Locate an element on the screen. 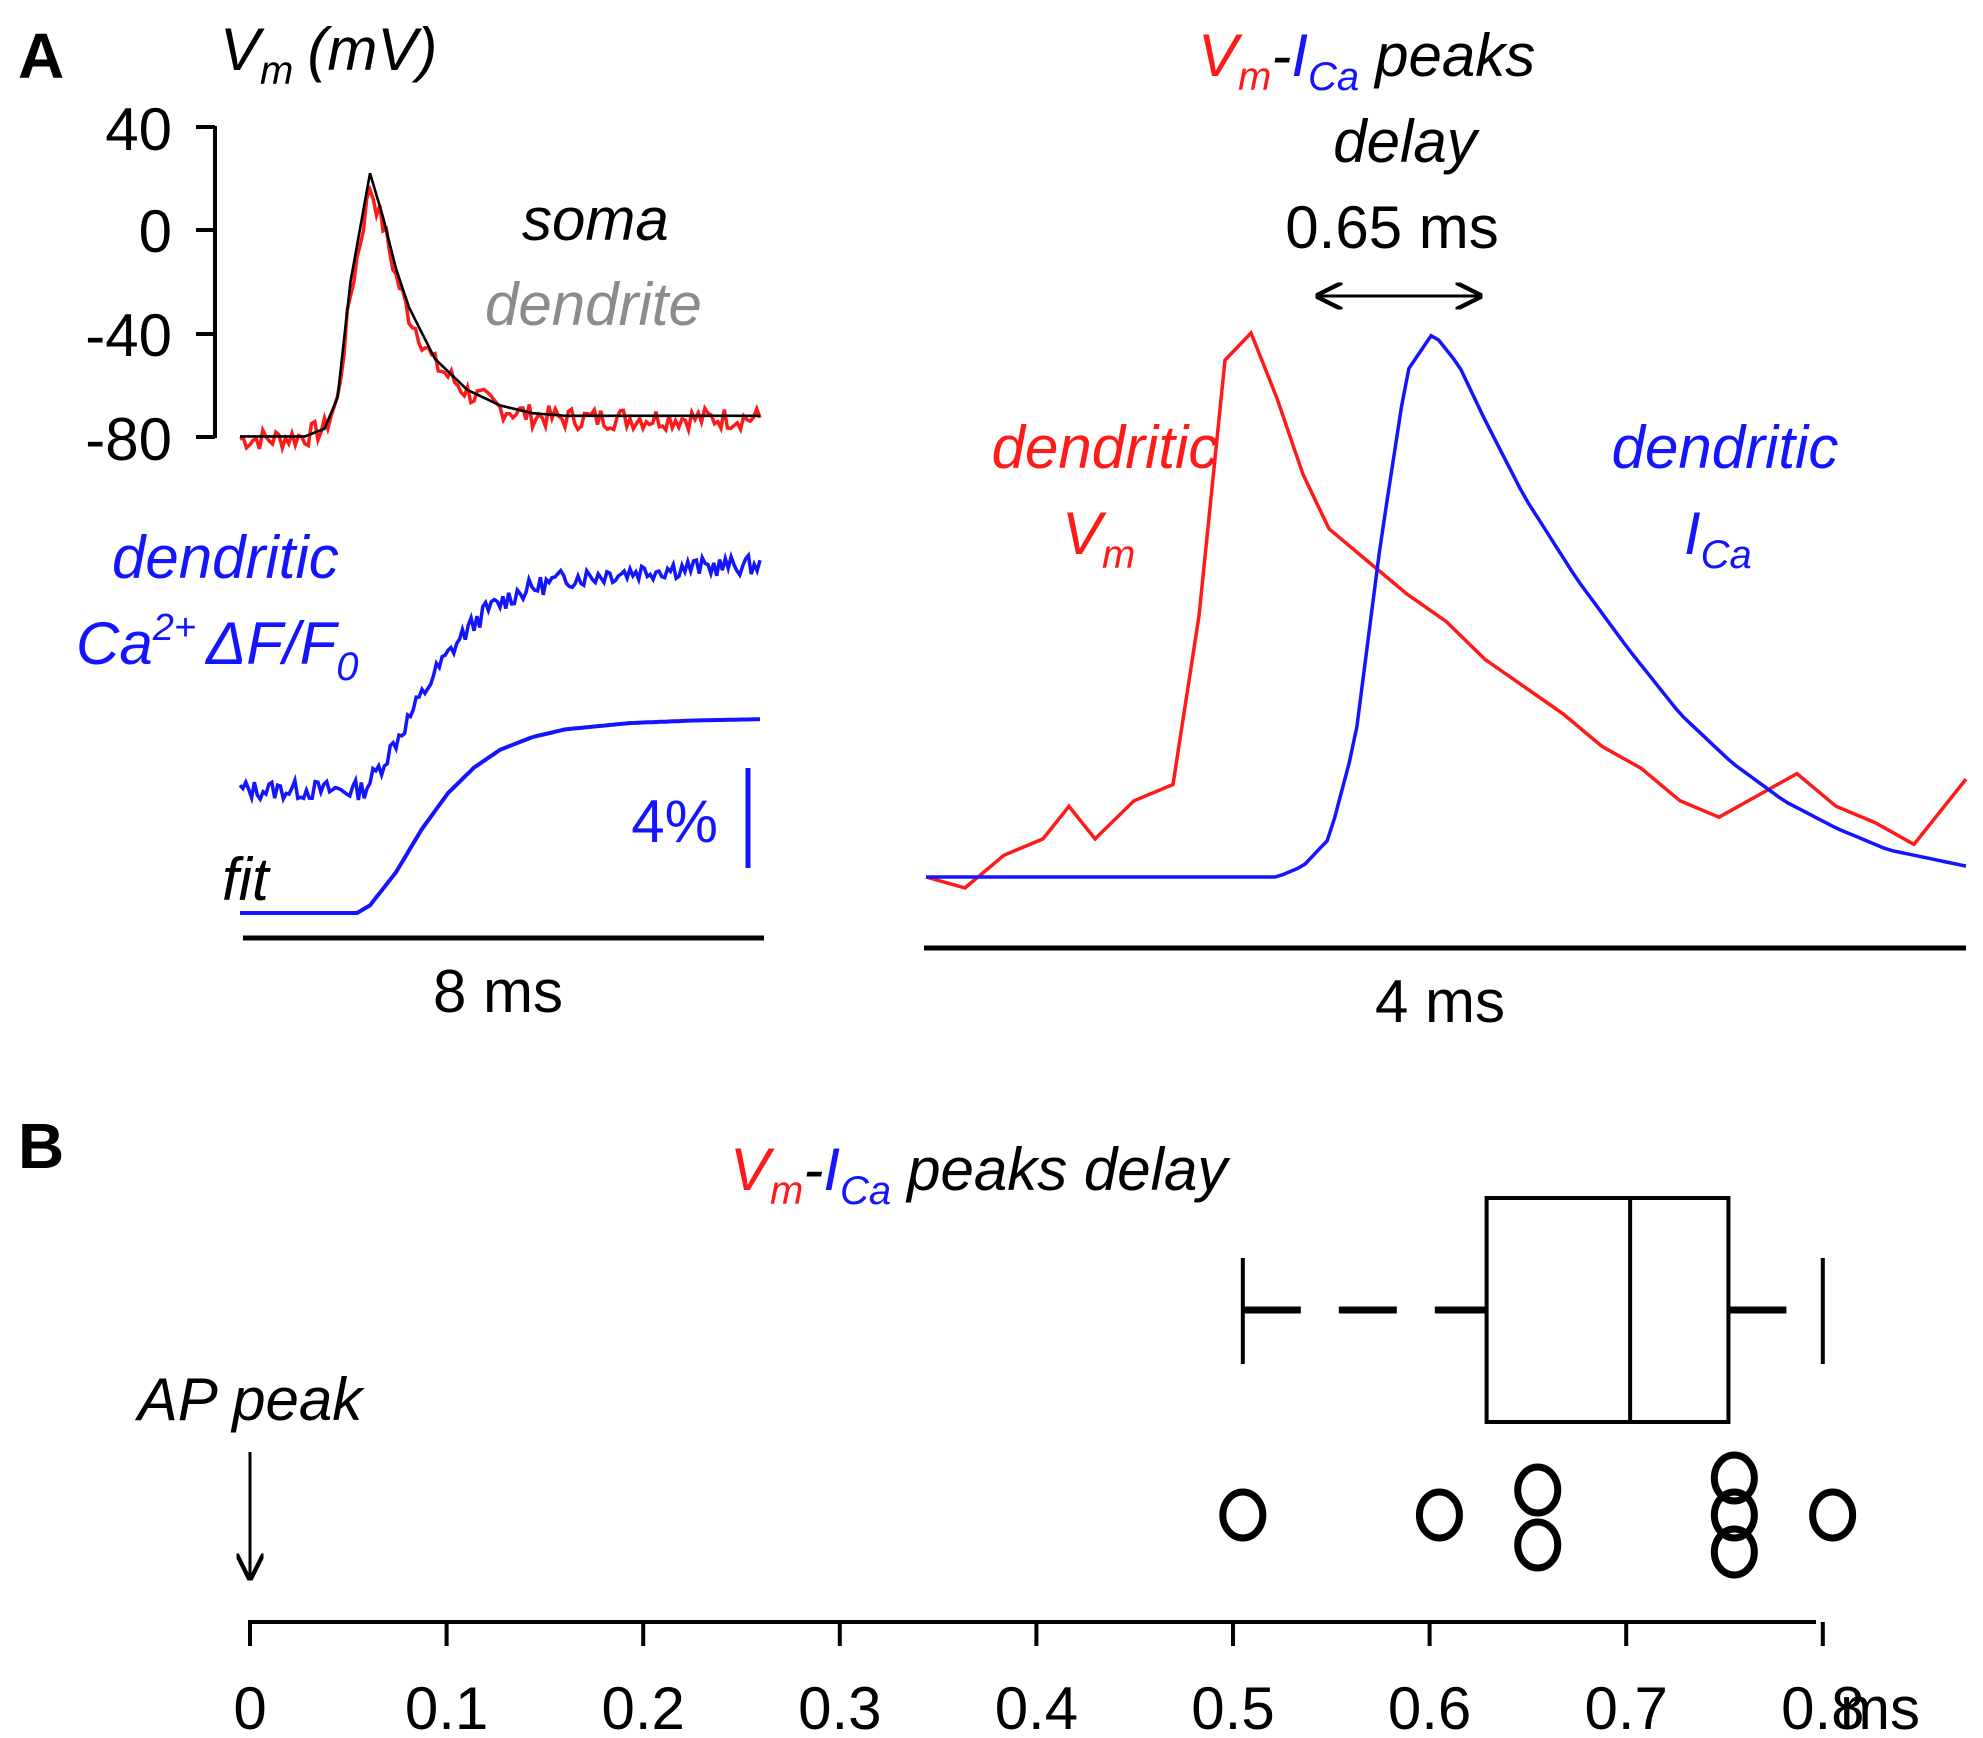 The image size is (1983, 1738). dend-ca-label-line2: Ca2+ ΔF/F0 is located at coordinates (217, 648).